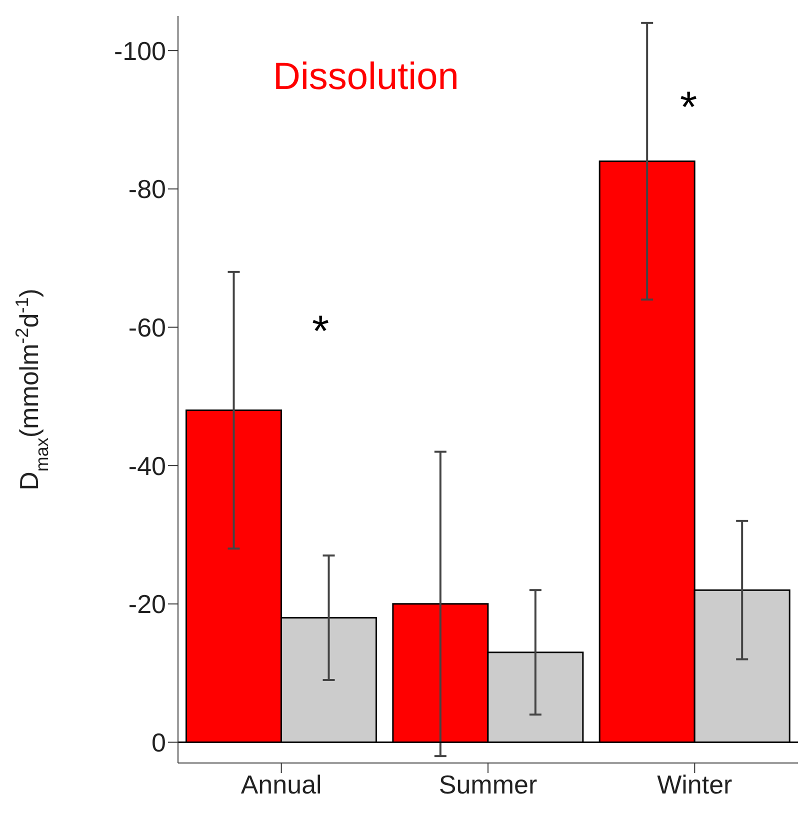 This screenshot has height=819, width=804. What do you see at coordinates (488, 784) in the screenshot?
I see `x-tick-label: Summer` at bounding box center [488, 784].